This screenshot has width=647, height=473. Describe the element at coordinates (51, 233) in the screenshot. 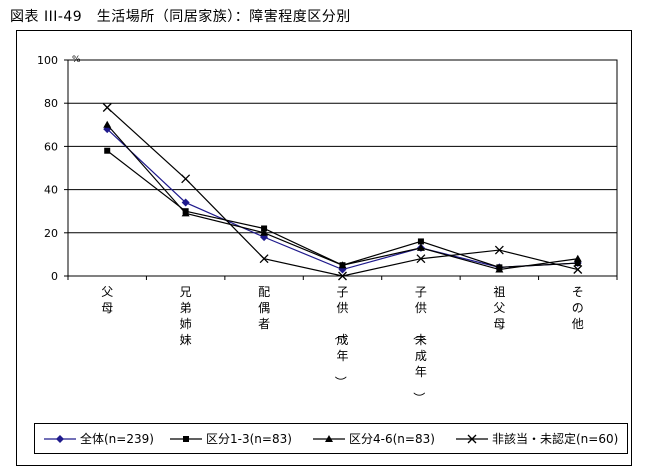

I see `y-tick-label: 20` at that location.